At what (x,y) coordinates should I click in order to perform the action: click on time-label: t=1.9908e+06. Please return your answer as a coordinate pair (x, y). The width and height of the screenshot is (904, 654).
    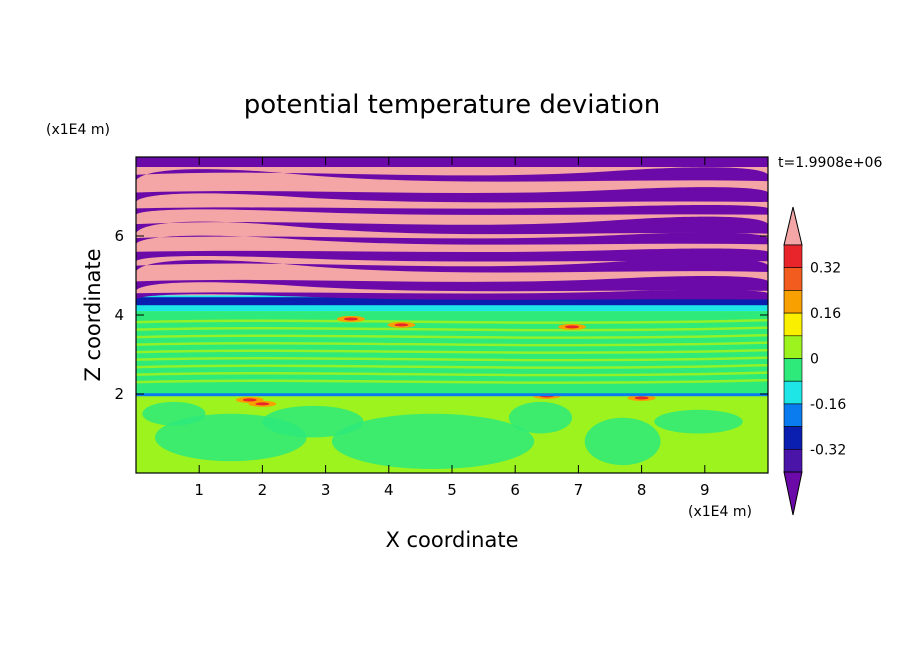
    Looking at the image, I should click on (830, 163).